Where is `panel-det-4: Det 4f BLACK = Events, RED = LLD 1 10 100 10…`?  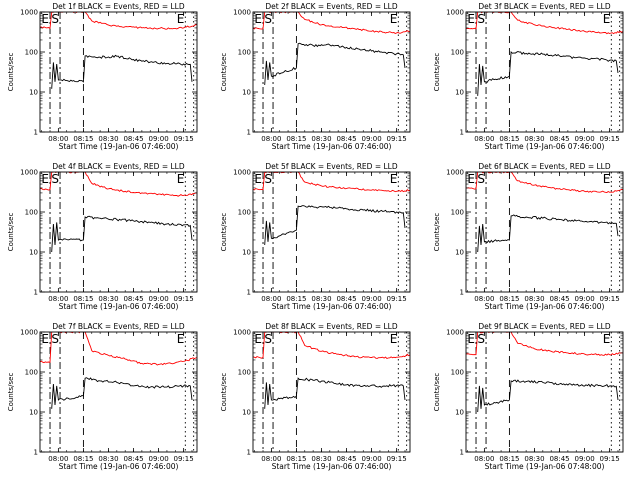 panel-det-4: Det 4f BLACK = Events, RED = LLD 1 10 100 10… is located at coordinates (102, 236).